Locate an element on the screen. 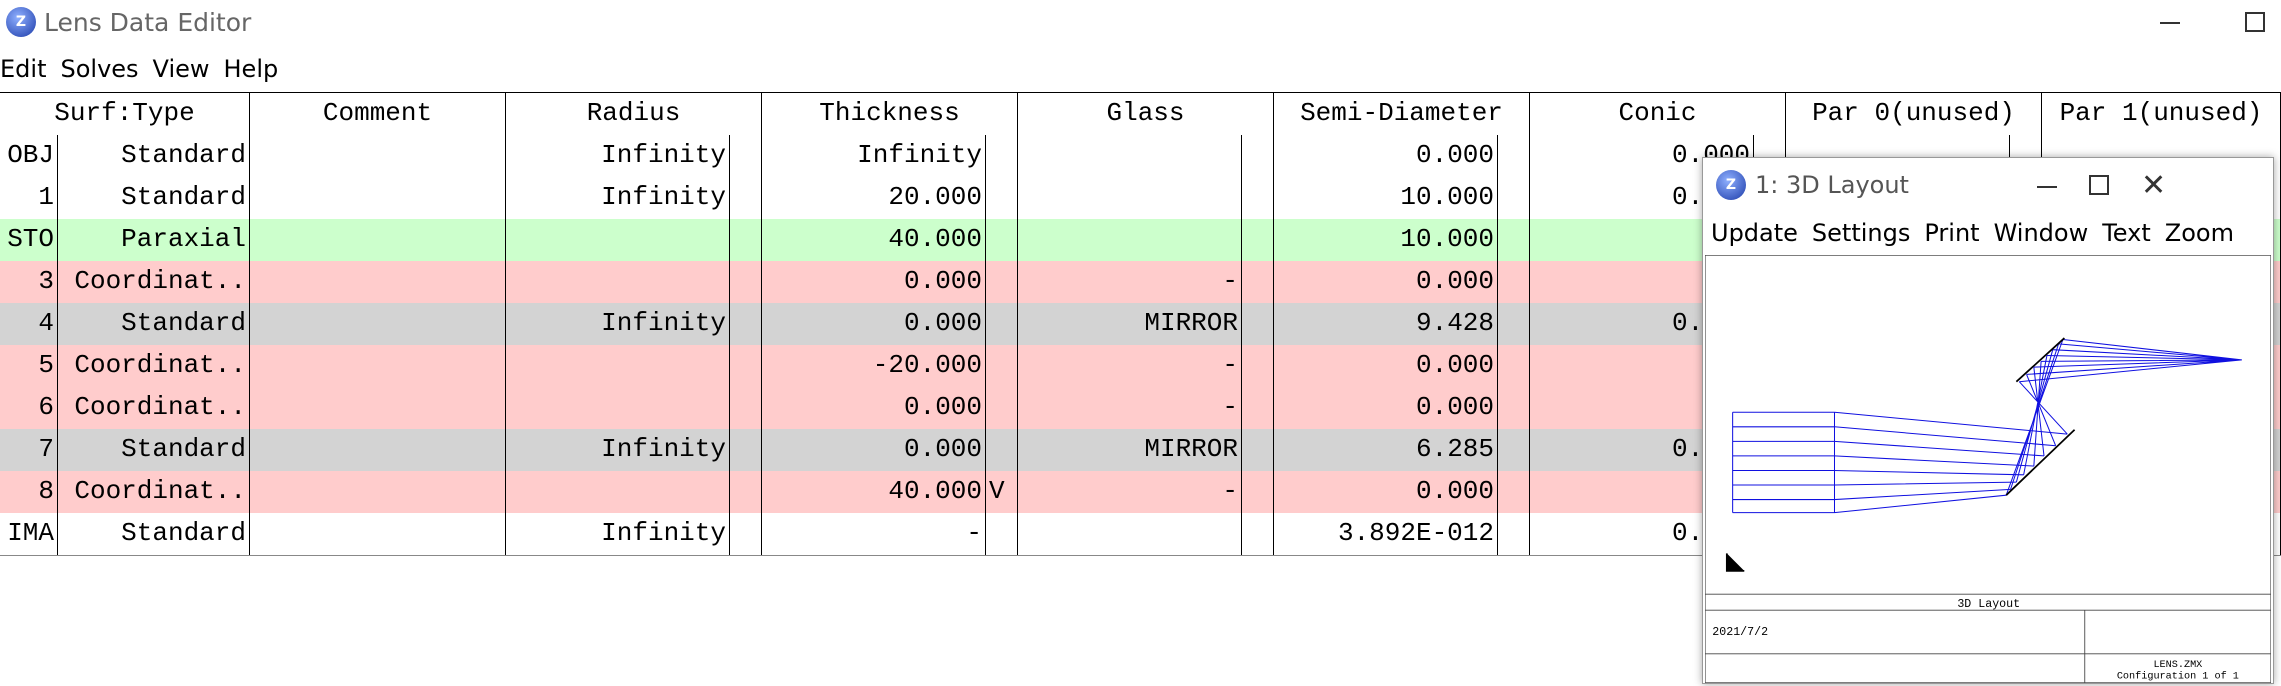  cell-semi-diameter: 3.892E-012 is located at coordinates (1386, 534).